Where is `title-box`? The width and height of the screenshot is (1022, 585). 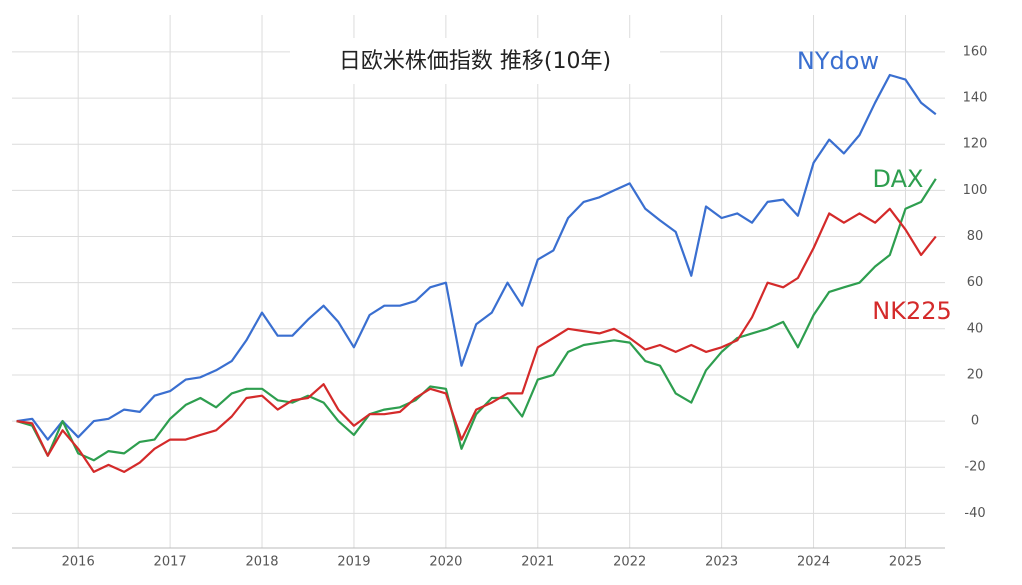 title-box is located at coordinates (475, 61).